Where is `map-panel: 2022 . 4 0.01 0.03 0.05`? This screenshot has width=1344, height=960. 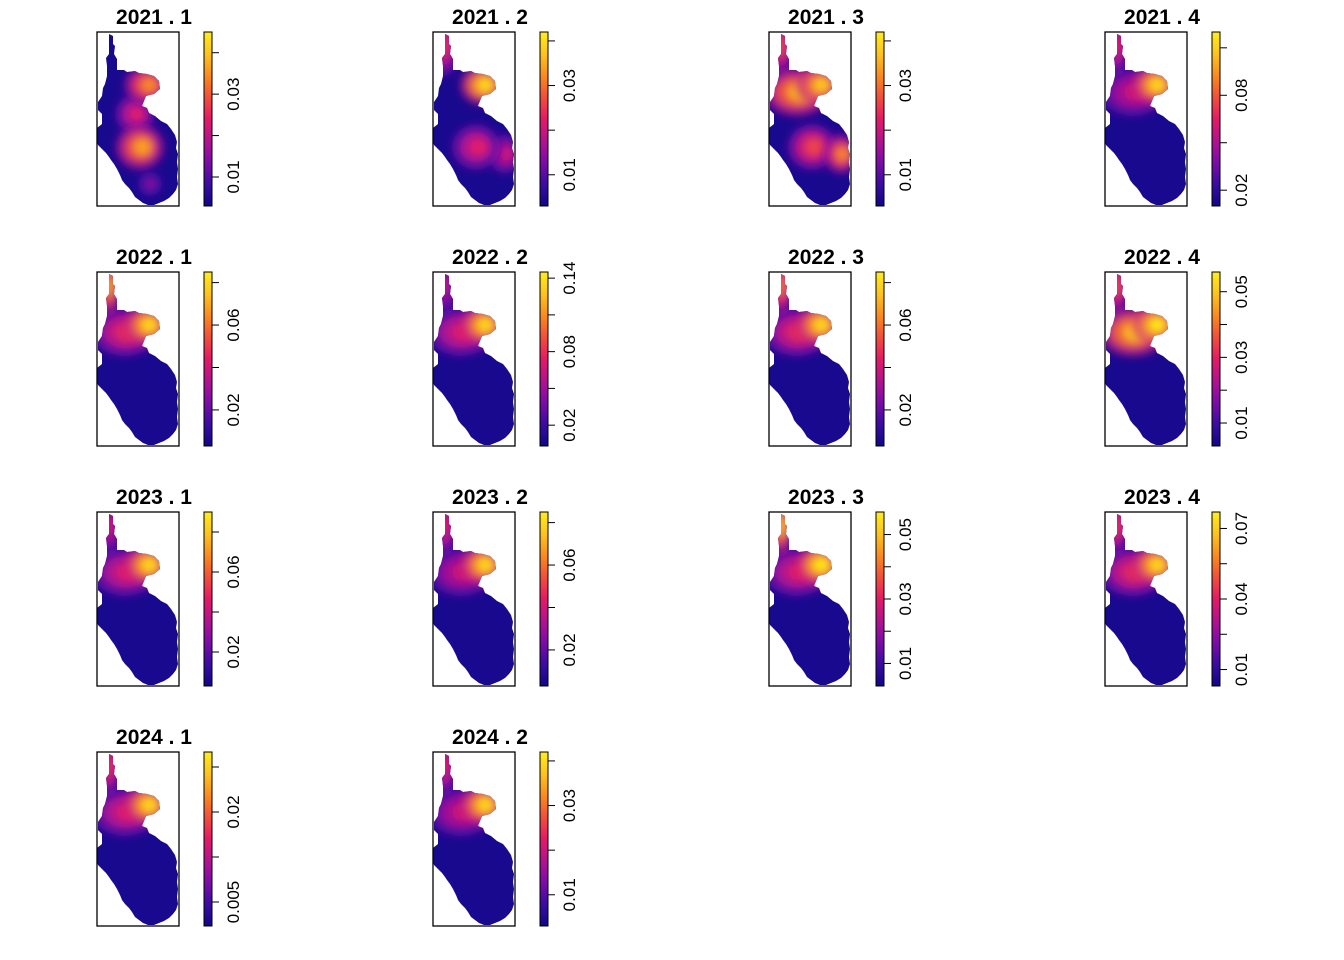
map-panel: 2022 . 4 0.01 0.03 0.05 is located at coordinates (1177, 346).